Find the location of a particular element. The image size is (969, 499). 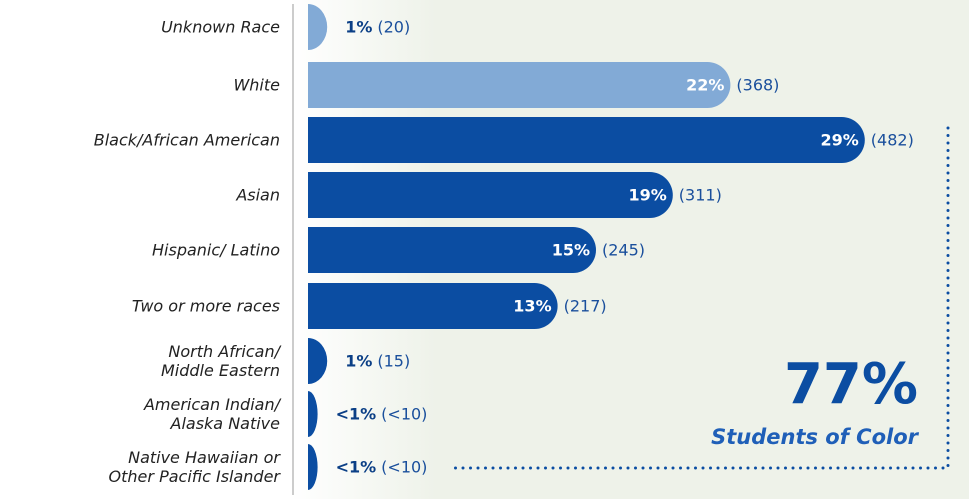

category-label: Hispanic/ Latino is located at coordinates (216, 250).